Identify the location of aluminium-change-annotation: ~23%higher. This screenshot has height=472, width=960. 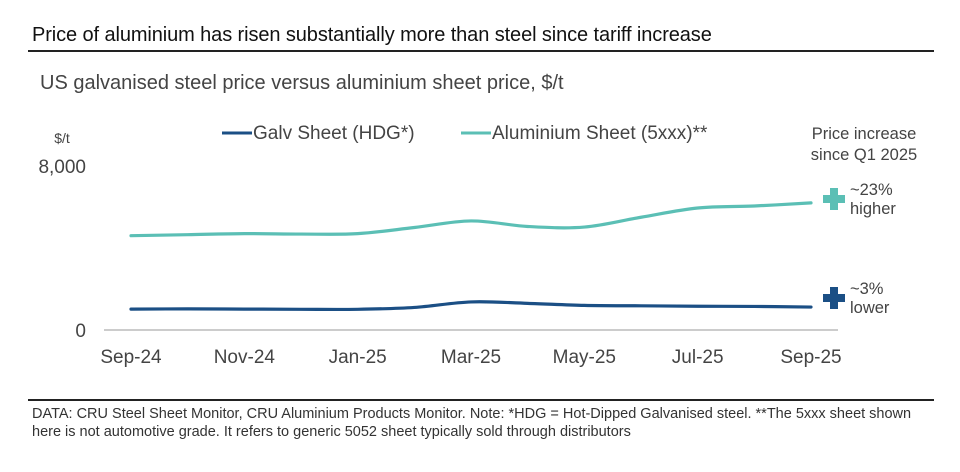
(859, 199).